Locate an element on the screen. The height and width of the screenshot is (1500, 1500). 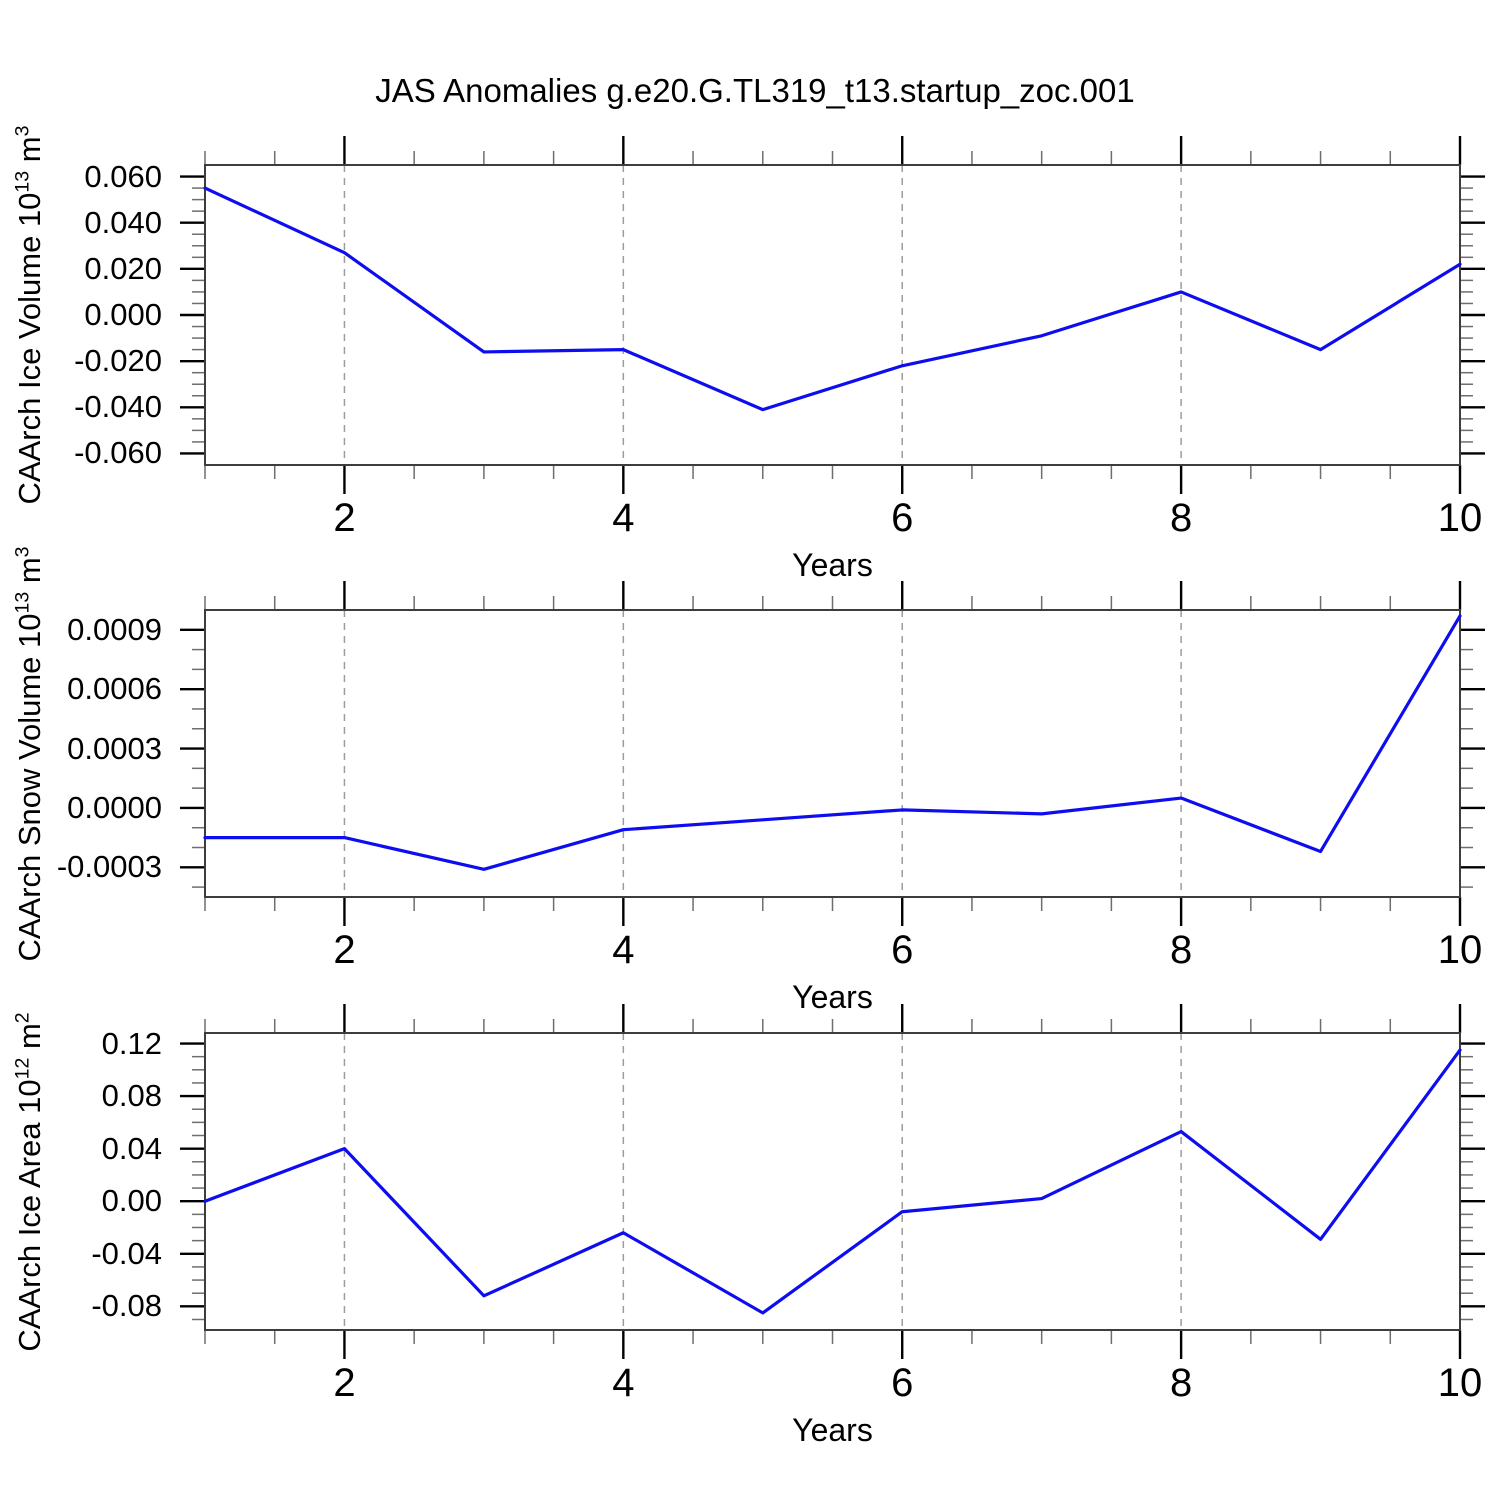
y-tick-label: 0.0003 is located at coordinates (114, 748).